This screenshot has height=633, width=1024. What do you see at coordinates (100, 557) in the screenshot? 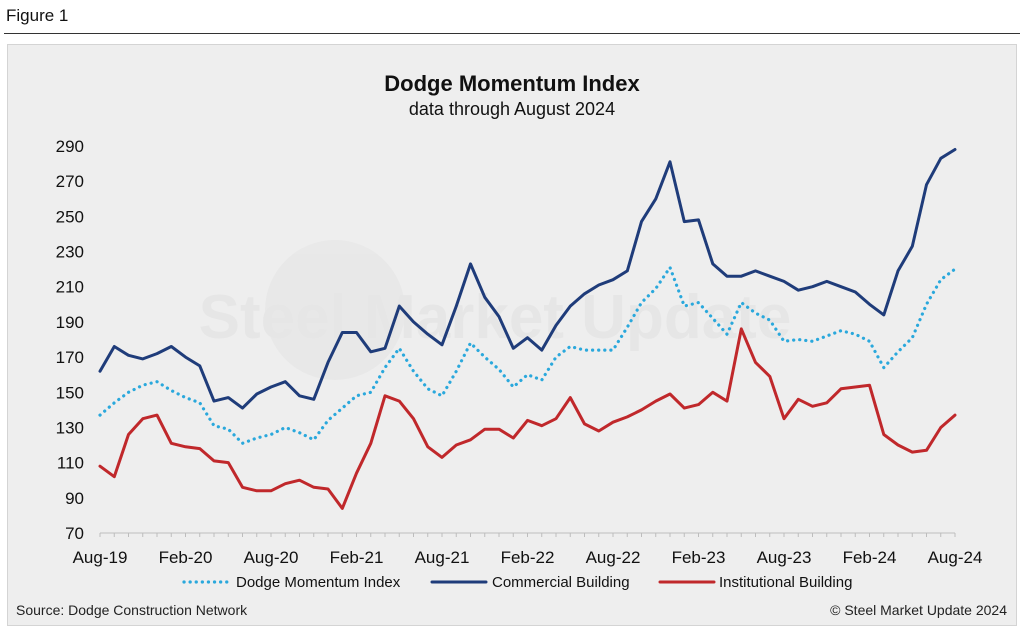
I see `x-tick-label: Aug-19` at bounding box center [100, 557].